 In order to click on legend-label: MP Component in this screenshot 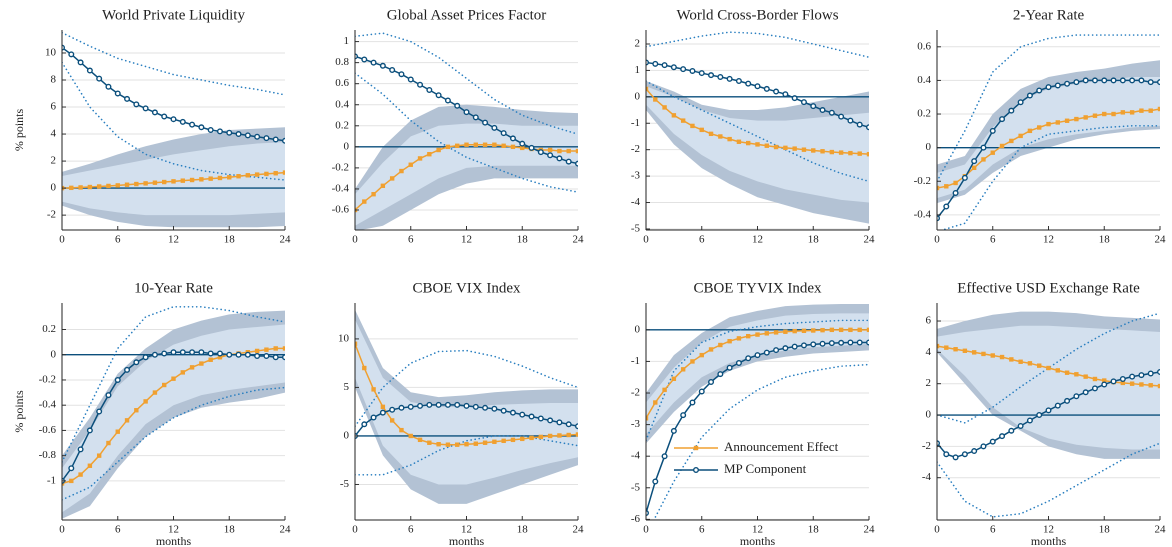, I will do `click(765, 468)`.